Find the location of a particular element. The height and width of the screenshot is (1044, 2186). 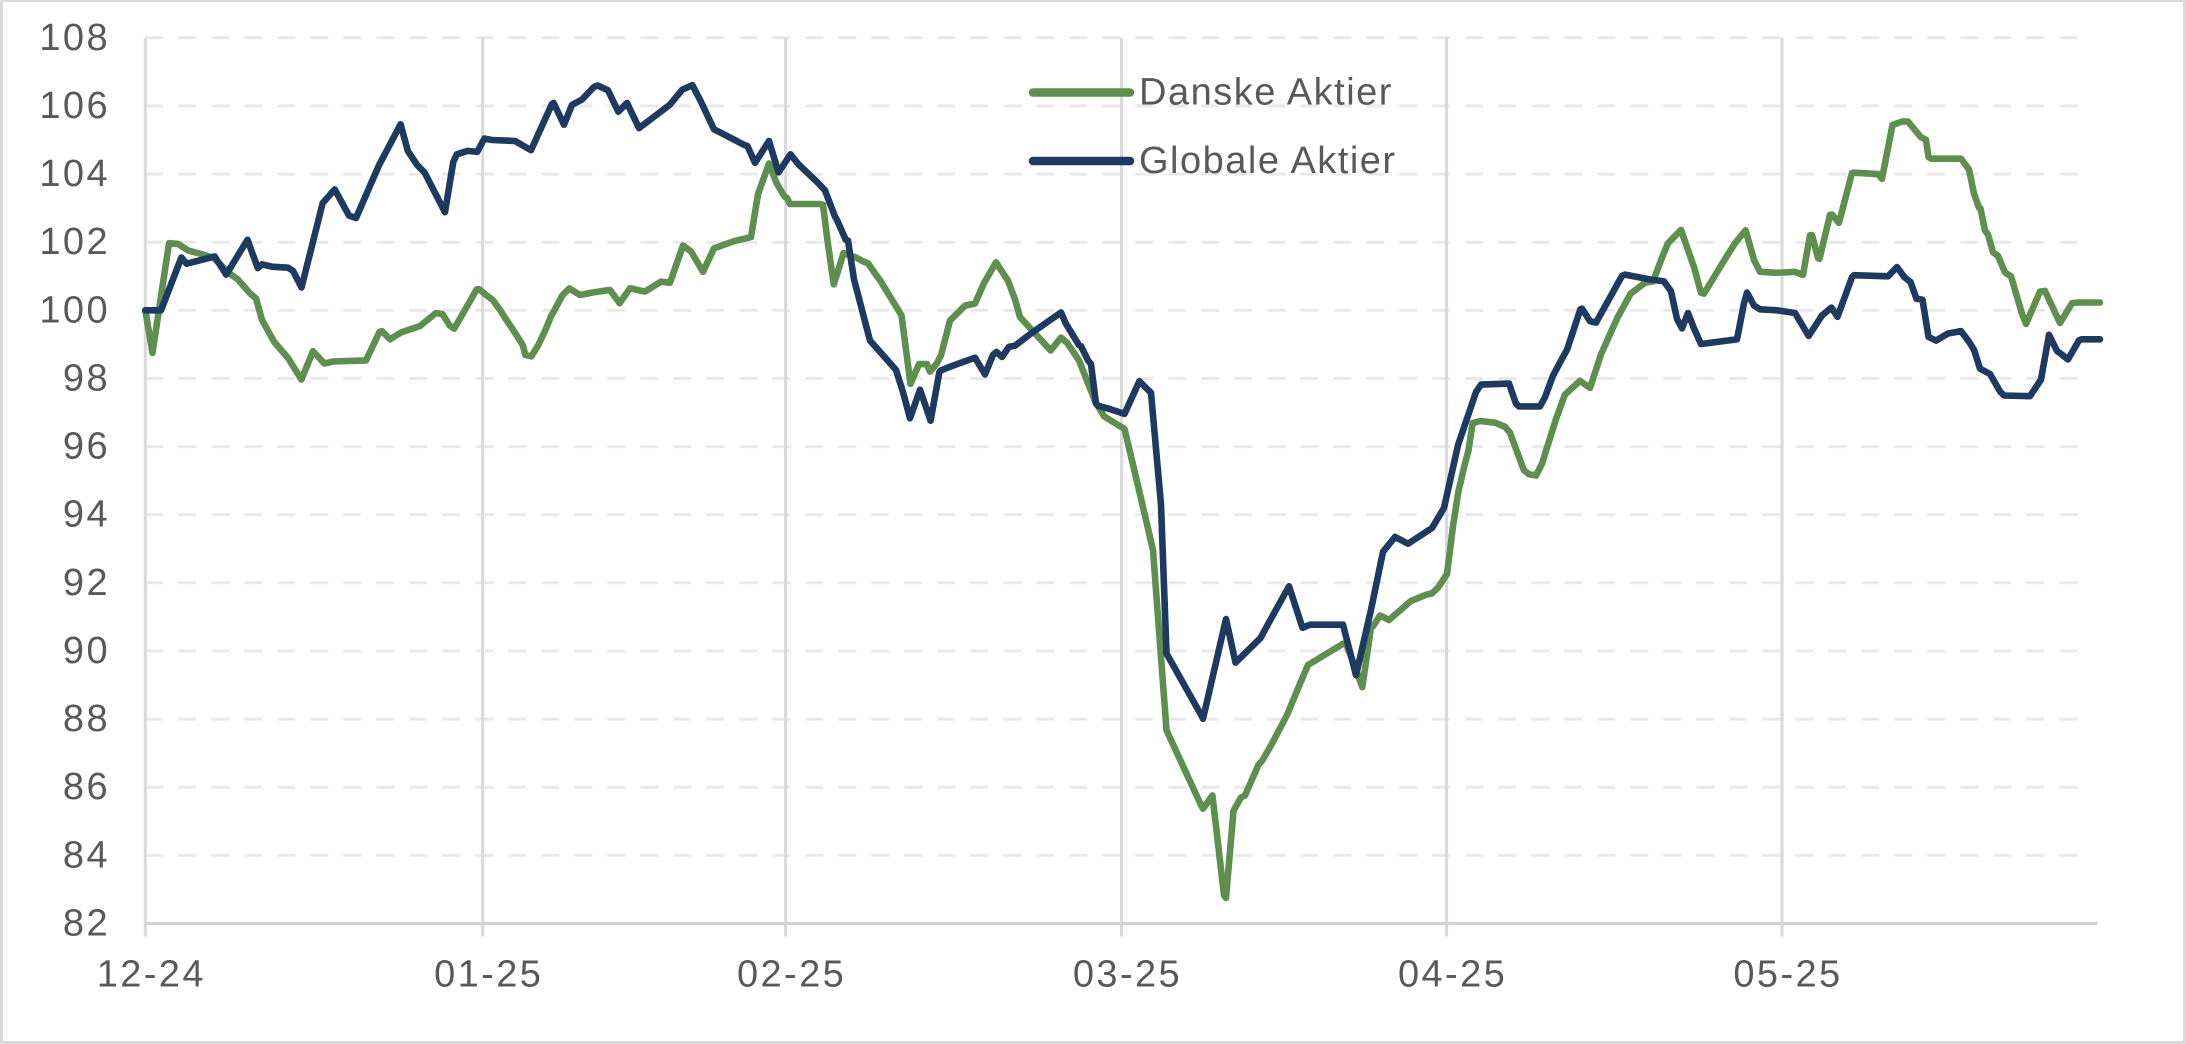

svg-text: 90 is located at coordinates (86, 651).